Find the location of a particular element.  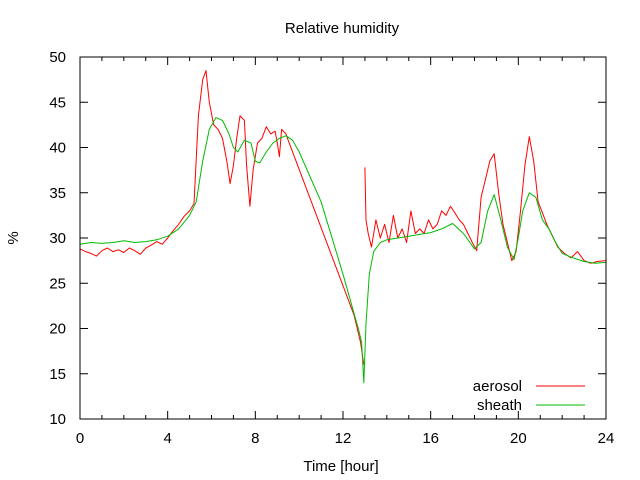

y-tick-label: 20 is located at coordinates (57, 329).